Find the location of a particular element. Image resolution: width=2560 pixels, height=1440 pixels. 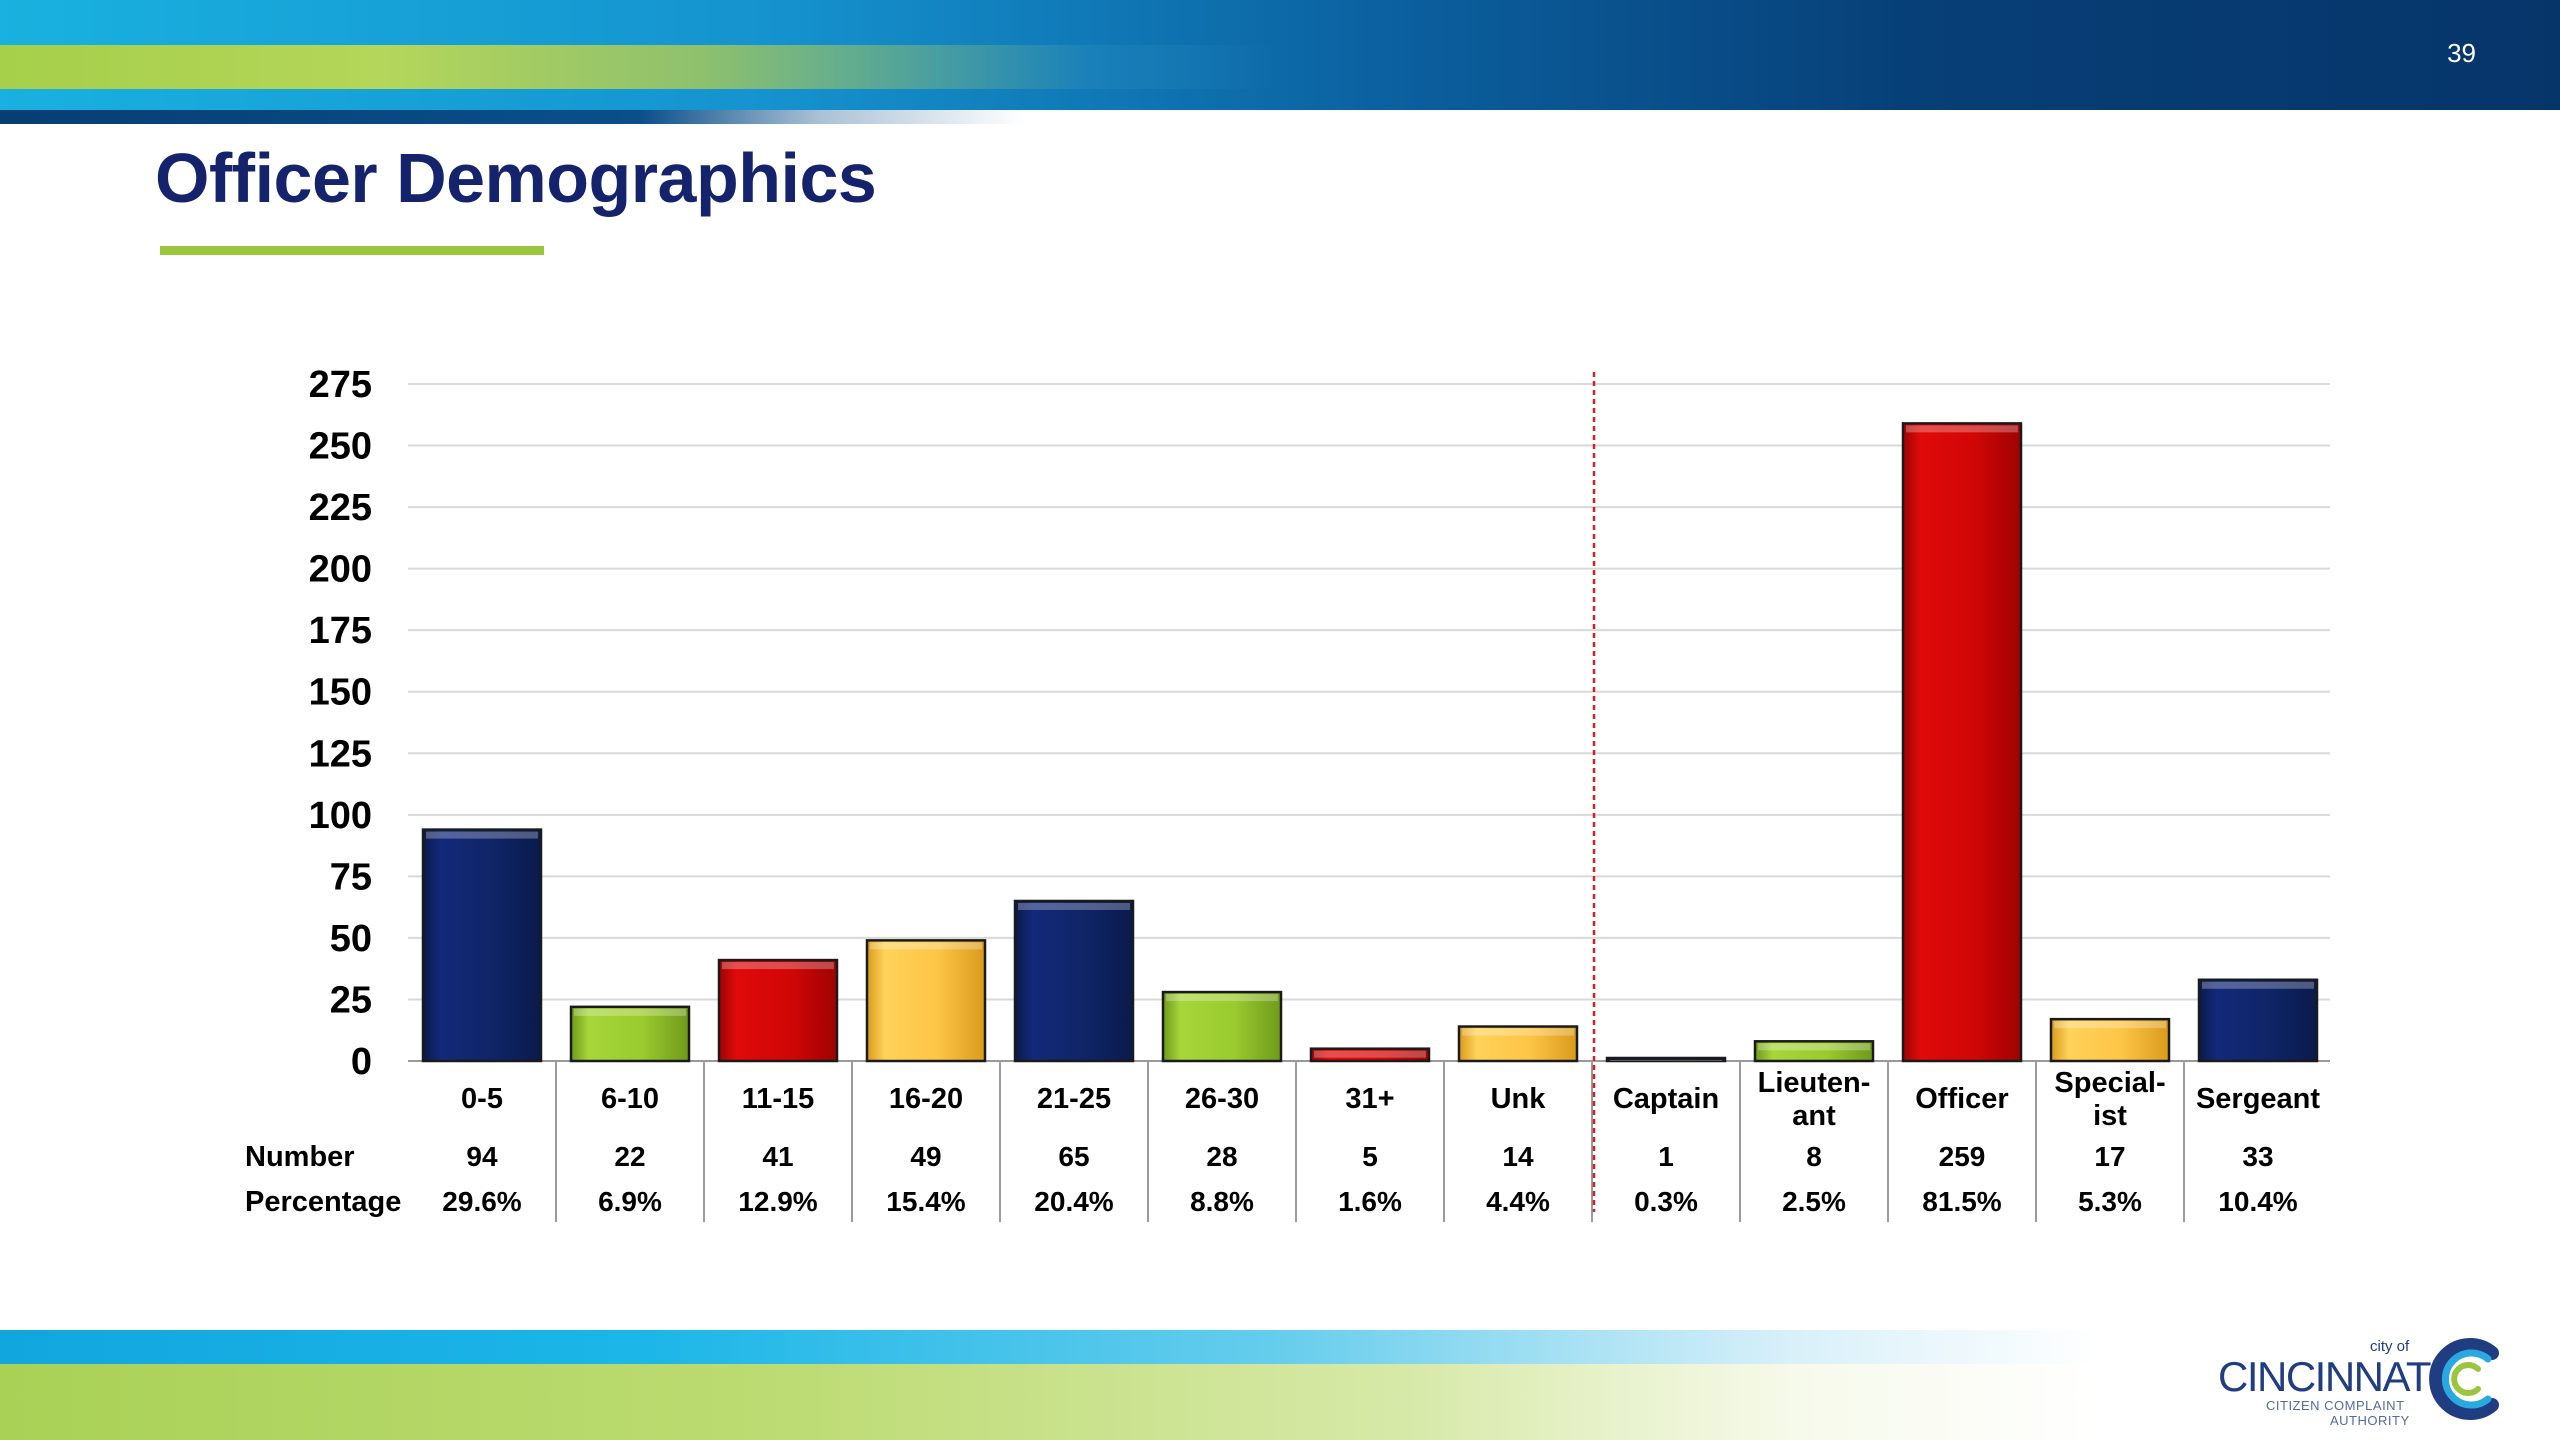

x-category-label: ant is located at coordinates (1814, 1116).